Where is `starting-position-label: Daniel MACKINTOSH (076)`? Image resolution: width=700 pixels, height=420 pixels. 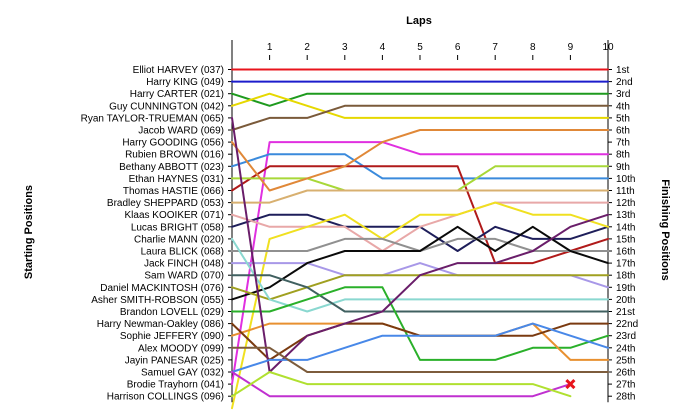 starting-position-label: Daniel MACKINTOSH (076) is located at coordinates (162, 288).